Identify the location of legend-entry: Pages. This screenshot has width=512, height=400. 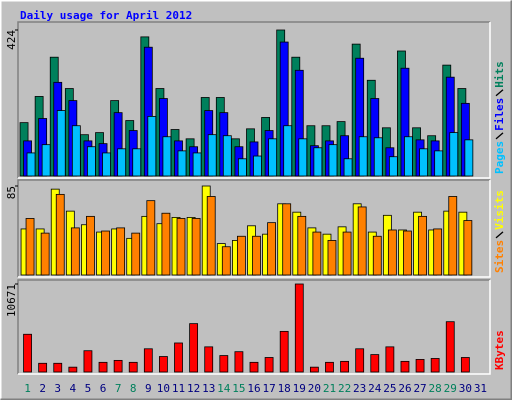
(499, 157).